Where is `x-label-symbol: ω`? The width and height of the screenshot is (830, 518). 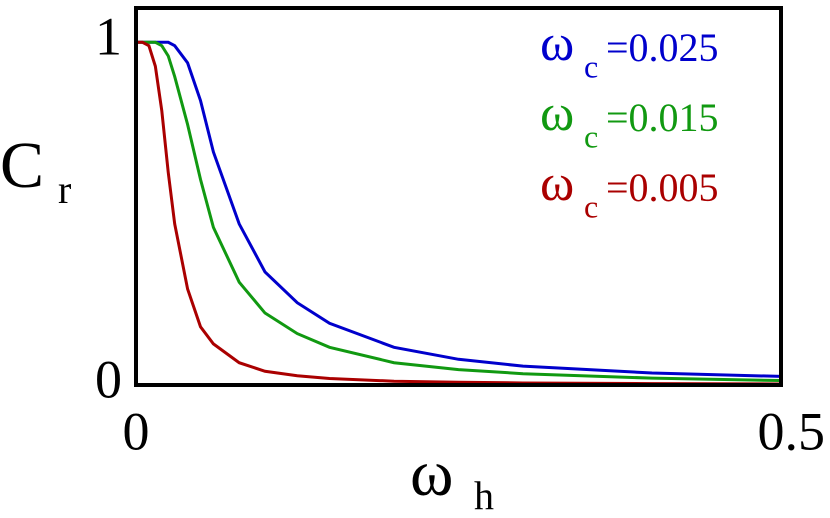
x-label-symbol: ω is located at coordinates (431, 473).